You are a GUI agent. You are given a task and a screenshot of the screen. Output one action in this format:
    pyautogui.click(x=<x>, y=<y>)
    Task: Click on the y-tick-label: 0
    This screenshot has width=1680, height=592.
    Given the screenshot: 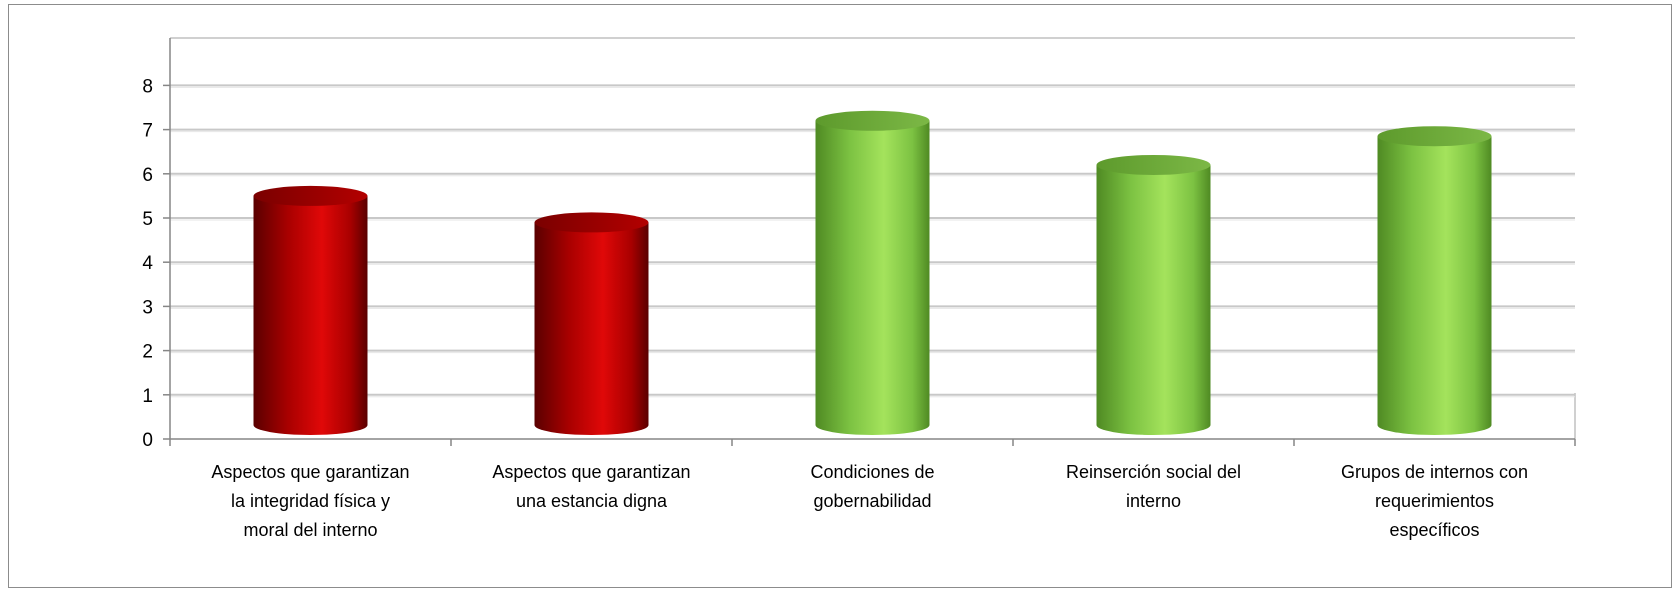 What is the action you would take?
    pyautogui.click(x=147, y=440)
    